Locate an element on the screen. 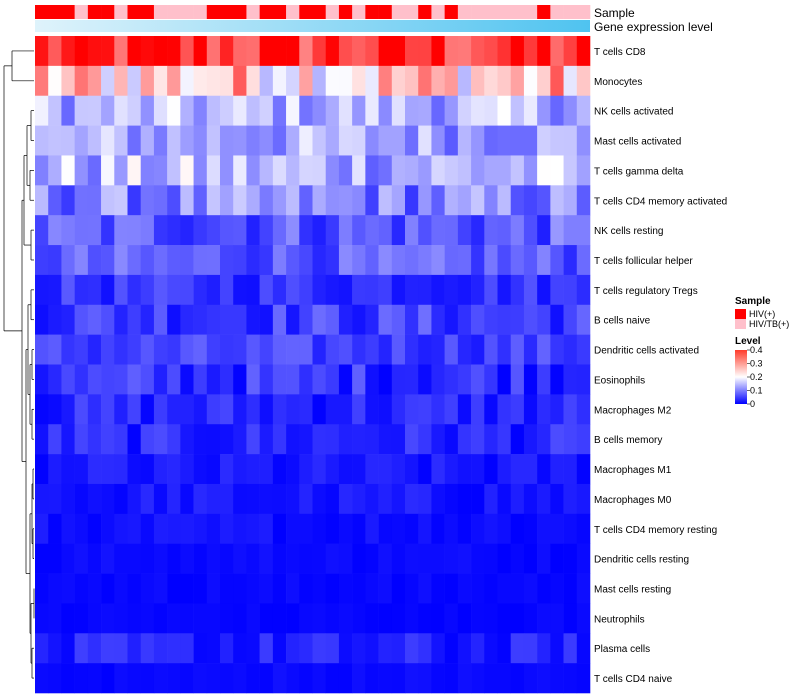 This screenshot has height=700, width=800. legend-sample-title: Sample is located at coordinates (753, 301).